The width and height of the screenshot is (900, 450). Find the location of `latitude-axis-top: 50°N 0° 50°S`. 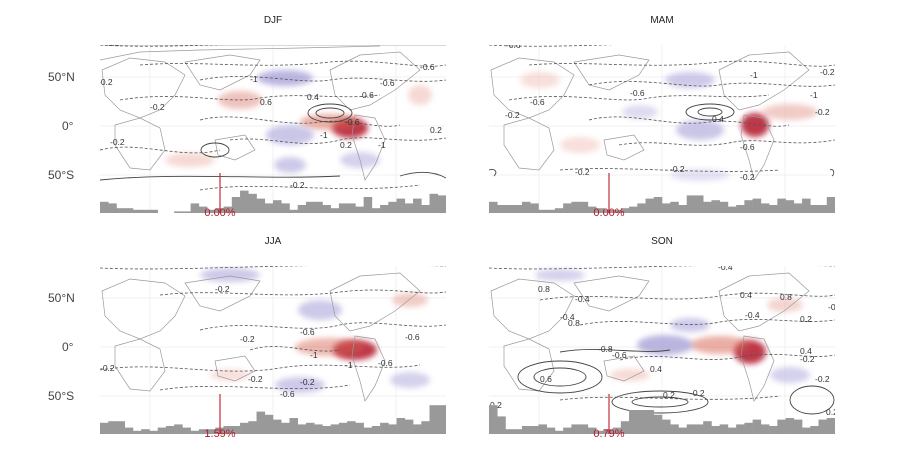

latitude-axis-top: 50°N 0° 50°S is located at coordinates (61, 126).